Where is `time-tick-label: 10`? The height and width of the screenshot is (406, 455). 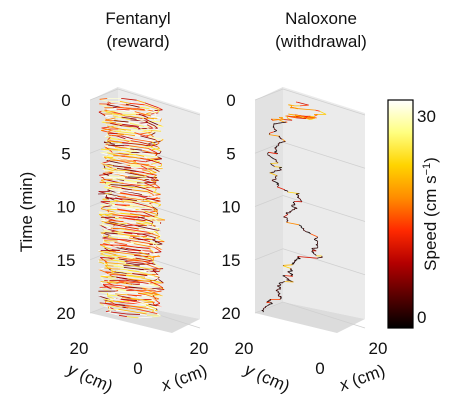 time-tick-label: 10 is located at coordinates (66, 207).